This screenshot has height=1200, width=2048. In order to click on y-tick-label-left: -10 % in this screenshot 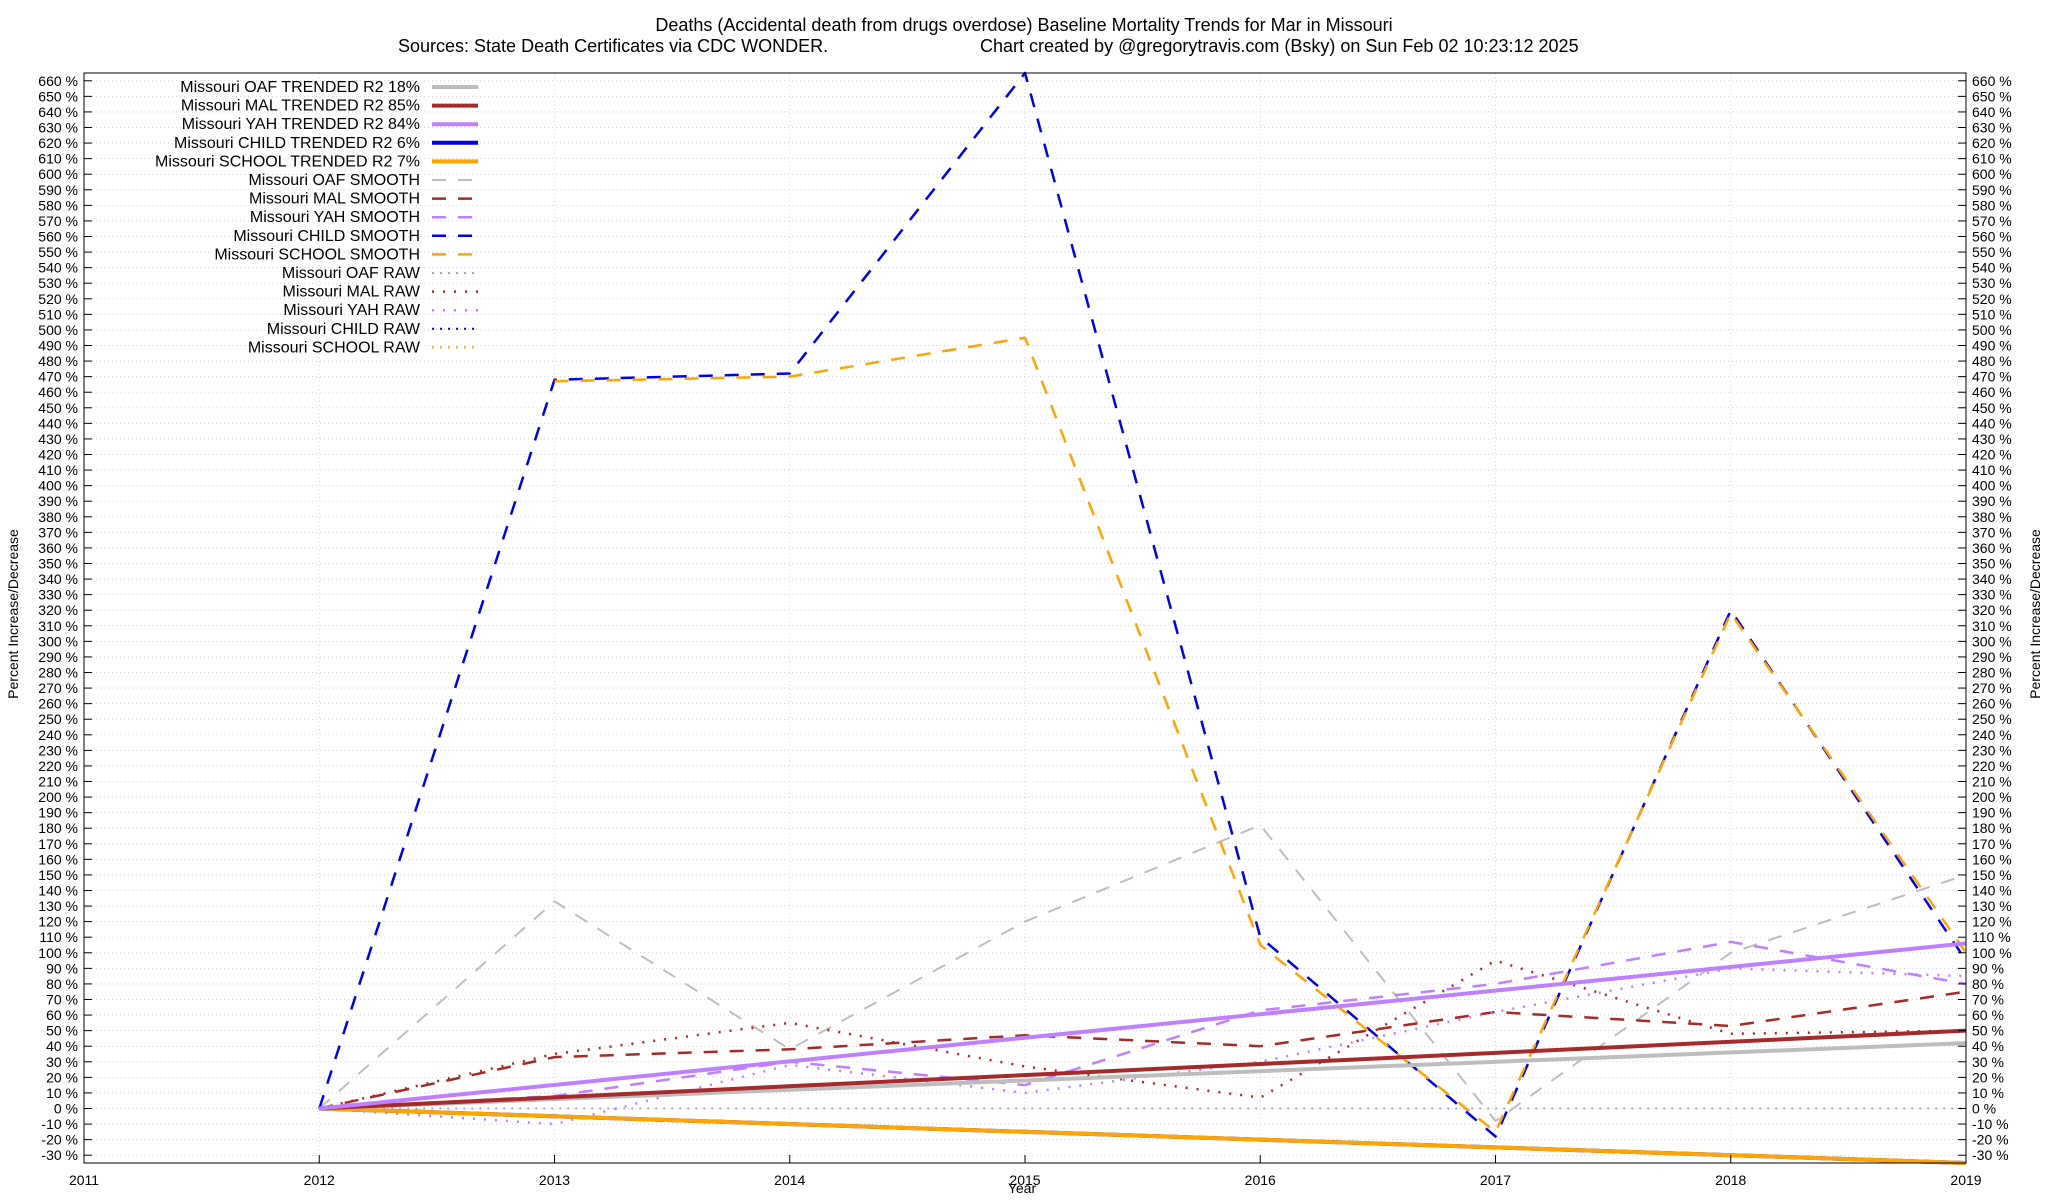, I will do `click(59, 1124)`.